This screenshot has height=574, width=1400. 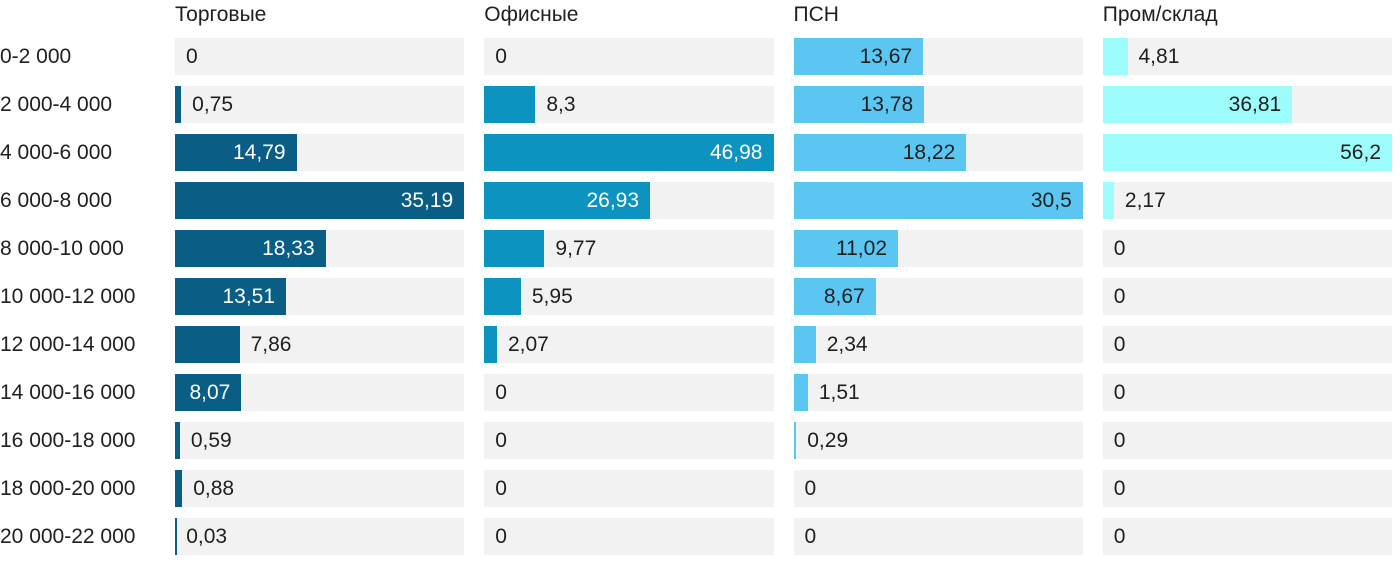 What do you see at coordinates (938, 440) in the screenshot?
I see `bar-track: 0,29` at bounding box center [938, 440].